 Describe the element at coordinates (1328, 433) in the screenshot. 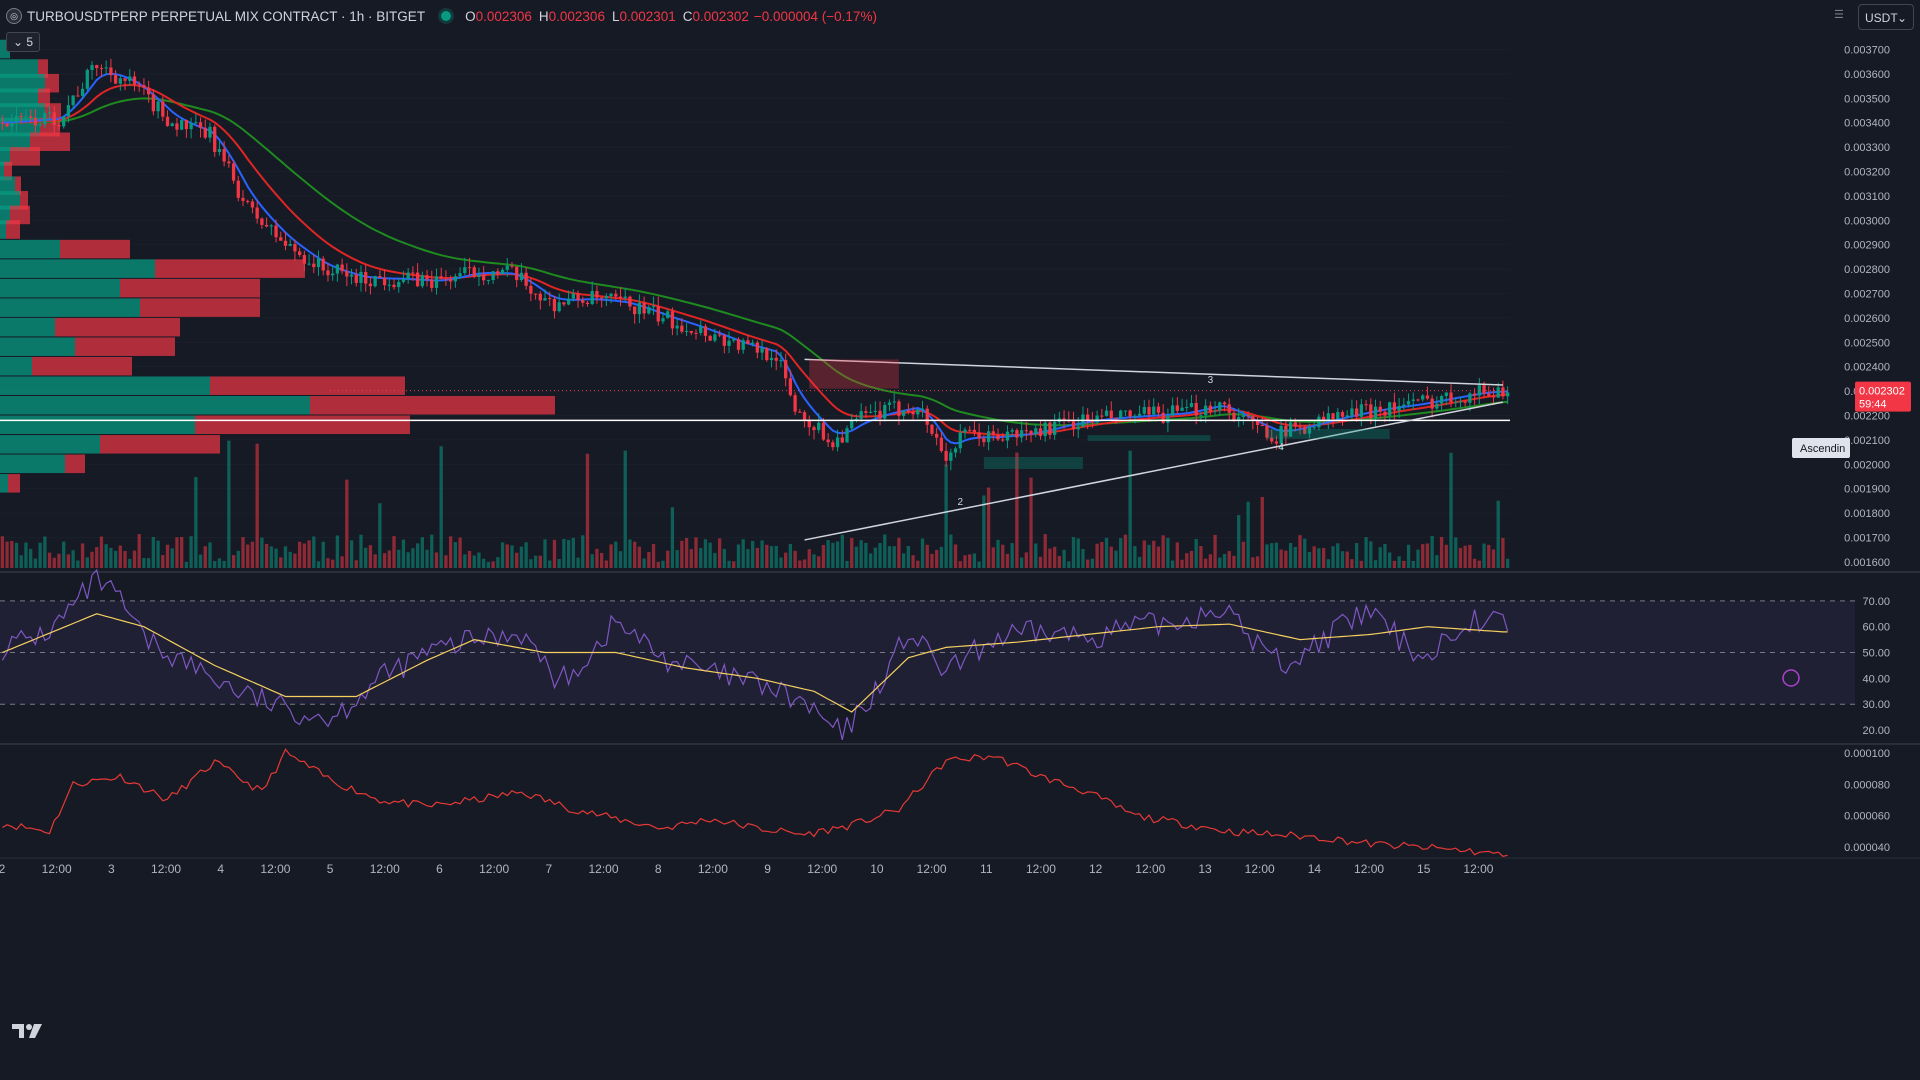

I see `order-block-zone` at that location.